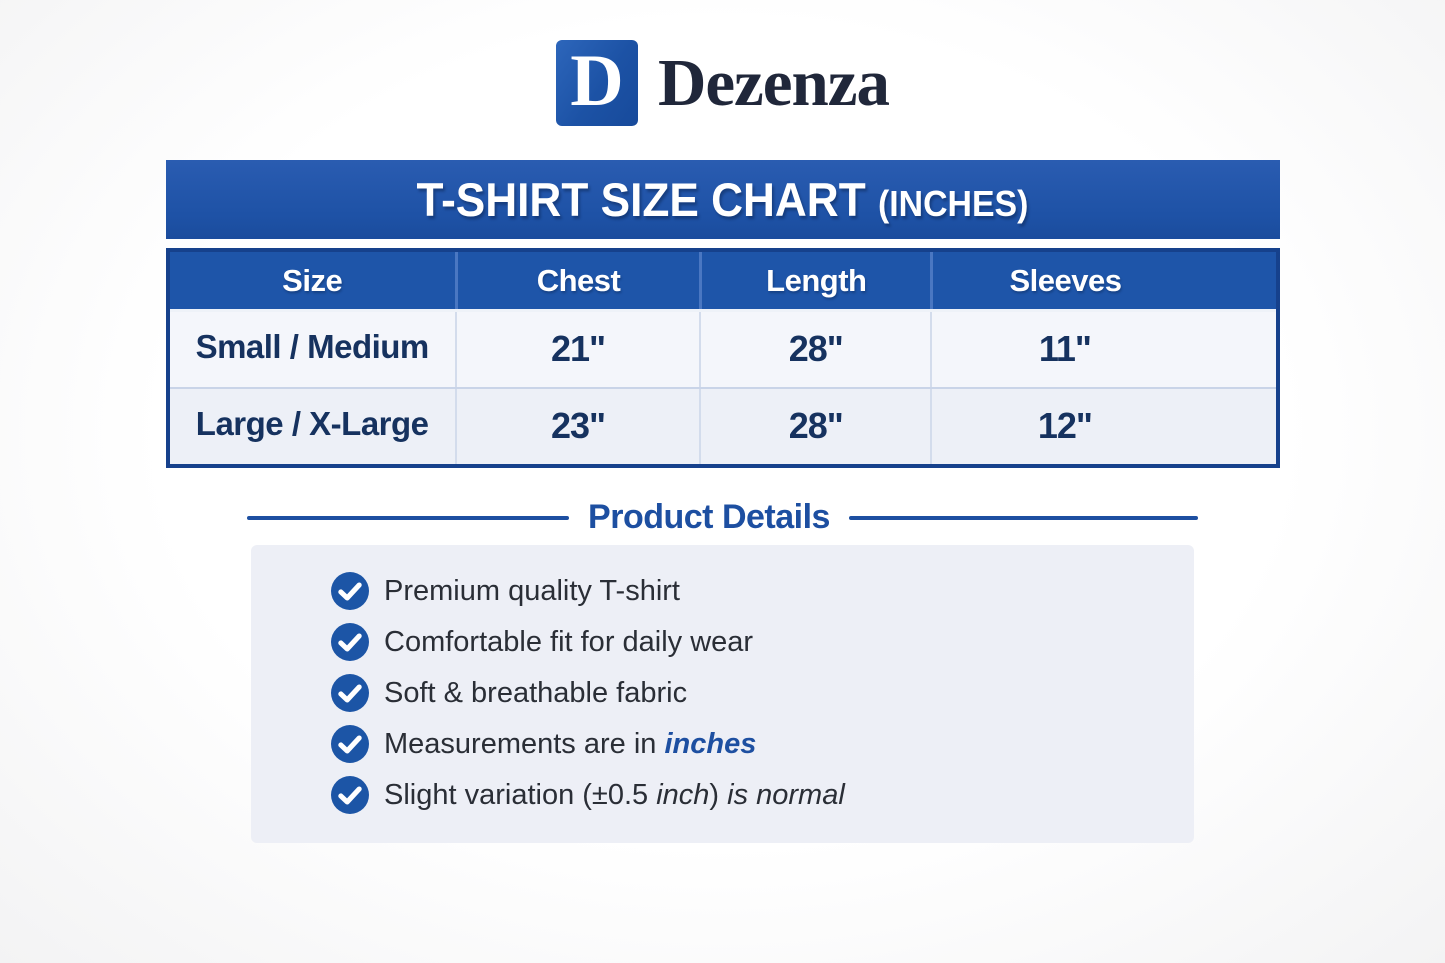 This screenshot has height=963, width=1445. I want to click on list-item-text: Slight variation (±0.5 inch) is normal, so click(614, 795).